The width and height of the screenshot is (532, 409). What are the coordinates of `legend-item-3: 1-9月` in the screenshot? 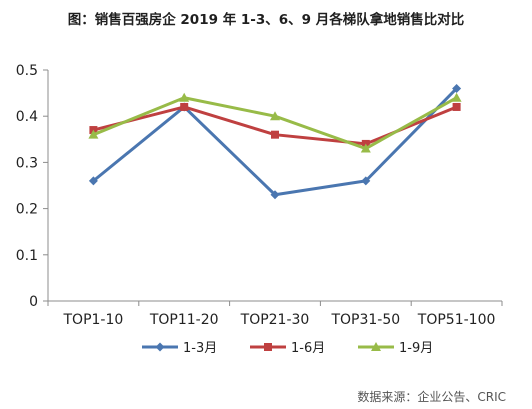 It's located at (395, 348).